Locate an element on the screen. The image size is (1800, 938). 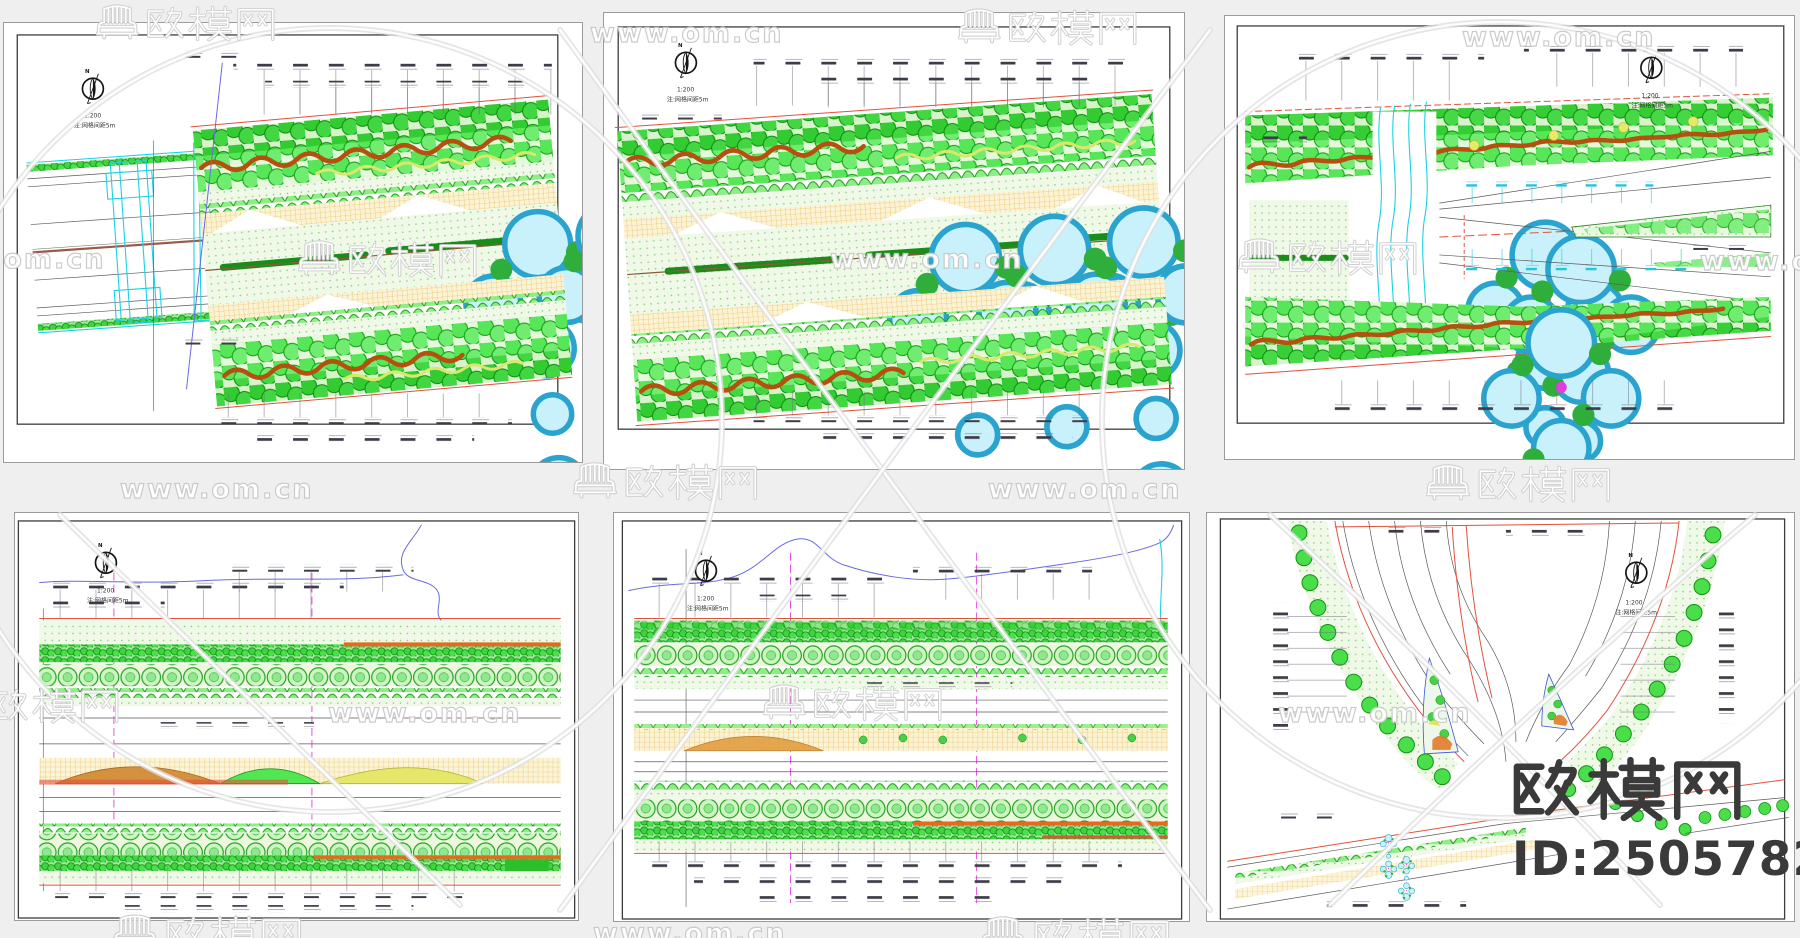
panel-planting-plan-4: N 1:200 注:网格间距5m is located at coordinates (296, 716).